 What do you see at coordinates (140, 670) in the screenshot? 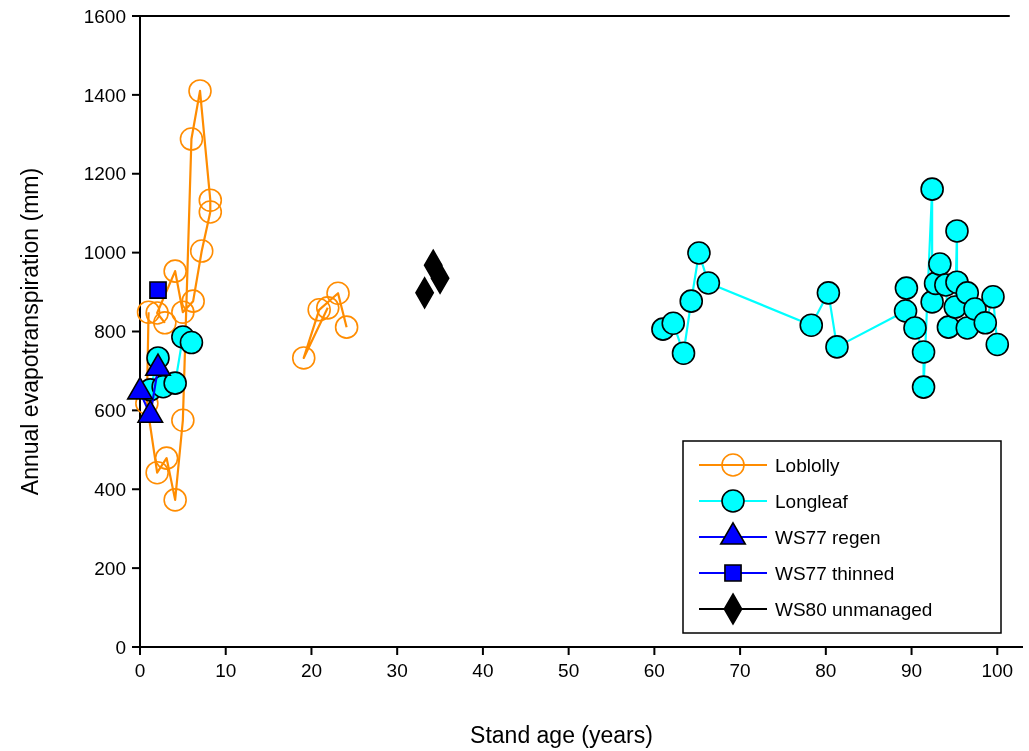
I see `x-tick-label: 0` at bounding box center [140, 670].